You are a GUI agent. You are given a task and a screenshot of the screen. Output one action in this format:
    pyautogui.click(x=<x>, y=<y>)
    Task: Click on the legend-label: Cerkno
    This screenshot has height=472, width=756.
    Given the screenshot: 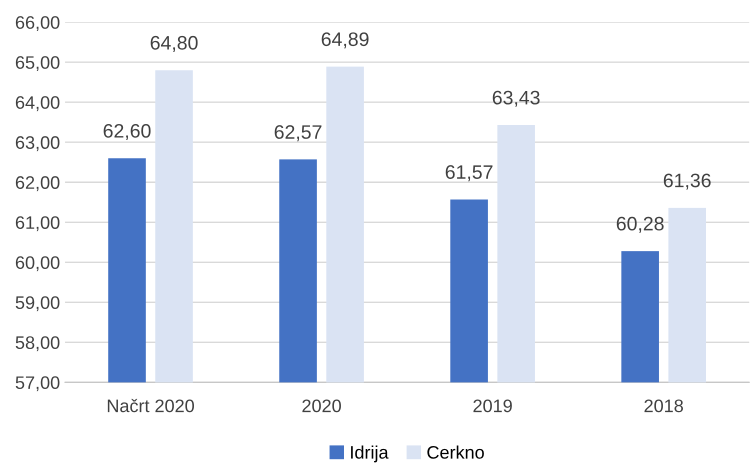 What is the action you would take?
    pyautogui.click(x=455, y=452)
    